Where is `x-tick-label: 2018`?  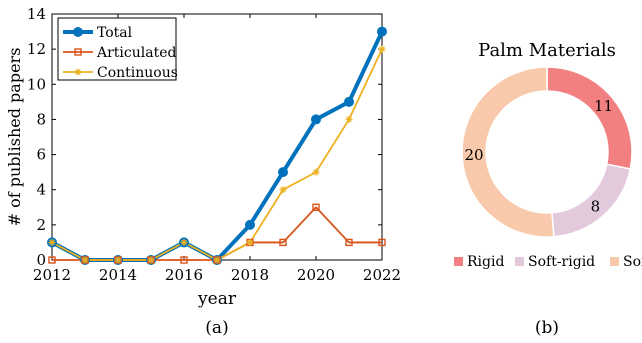
x-tick-label: 2018 is located at coordinates (250, 275).